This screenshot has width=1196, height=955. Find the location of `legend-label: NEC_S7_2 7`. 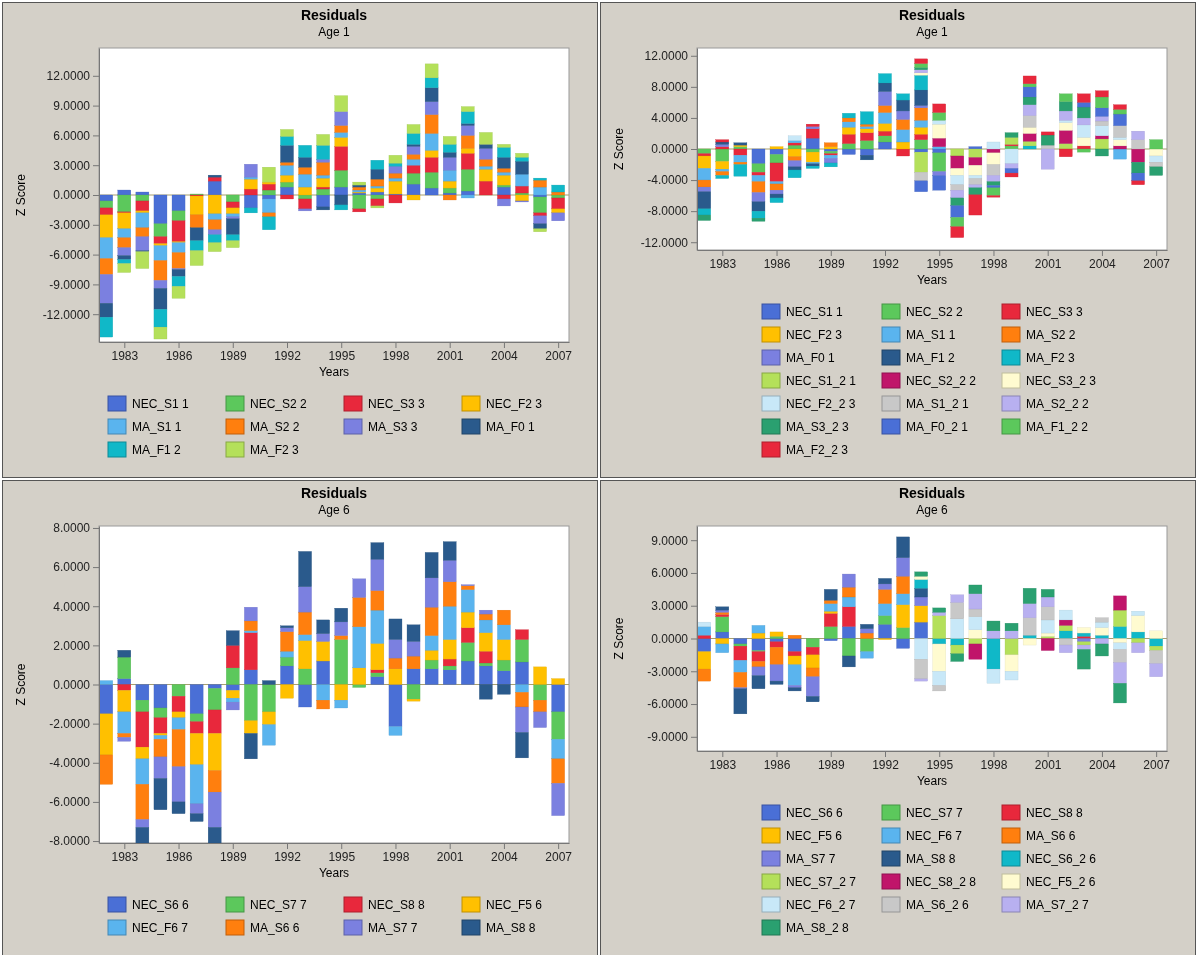

legend-label: NEC_S7_2 7 is located at coordinates (821, 882).